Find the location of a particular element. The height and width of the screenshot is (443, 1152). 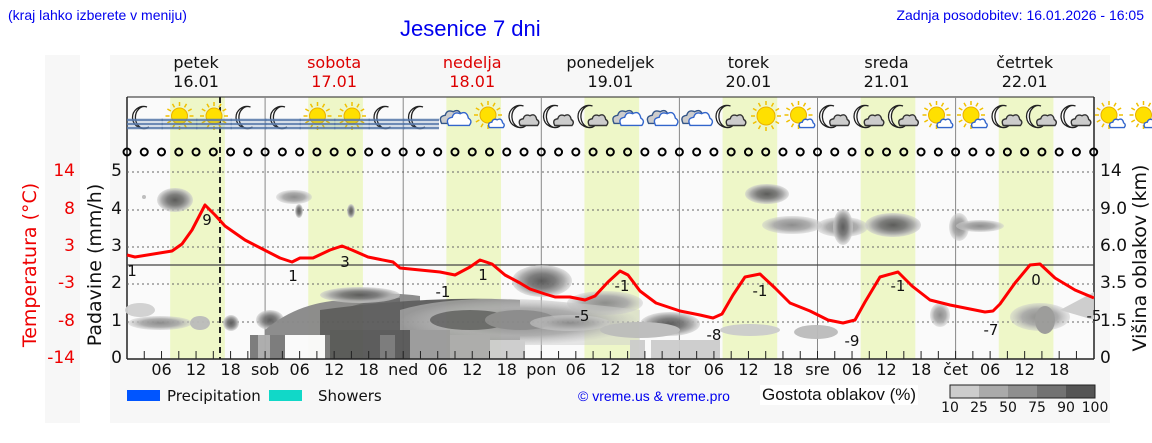

x-tick-label: pon is located at coordinates (541, 369).